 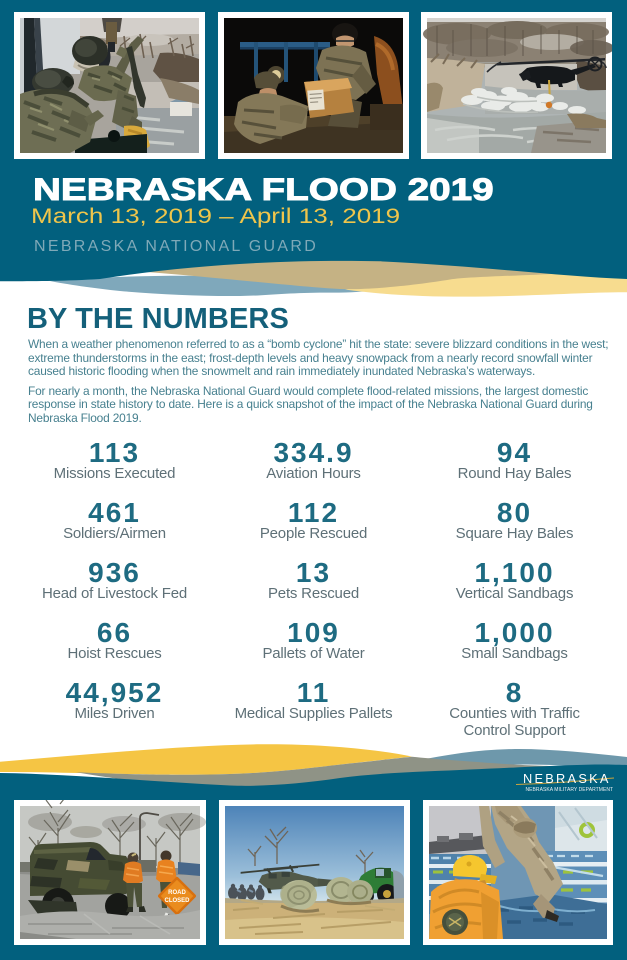 I want to click on svg-text: ROAD, so click(x=177, y=893).